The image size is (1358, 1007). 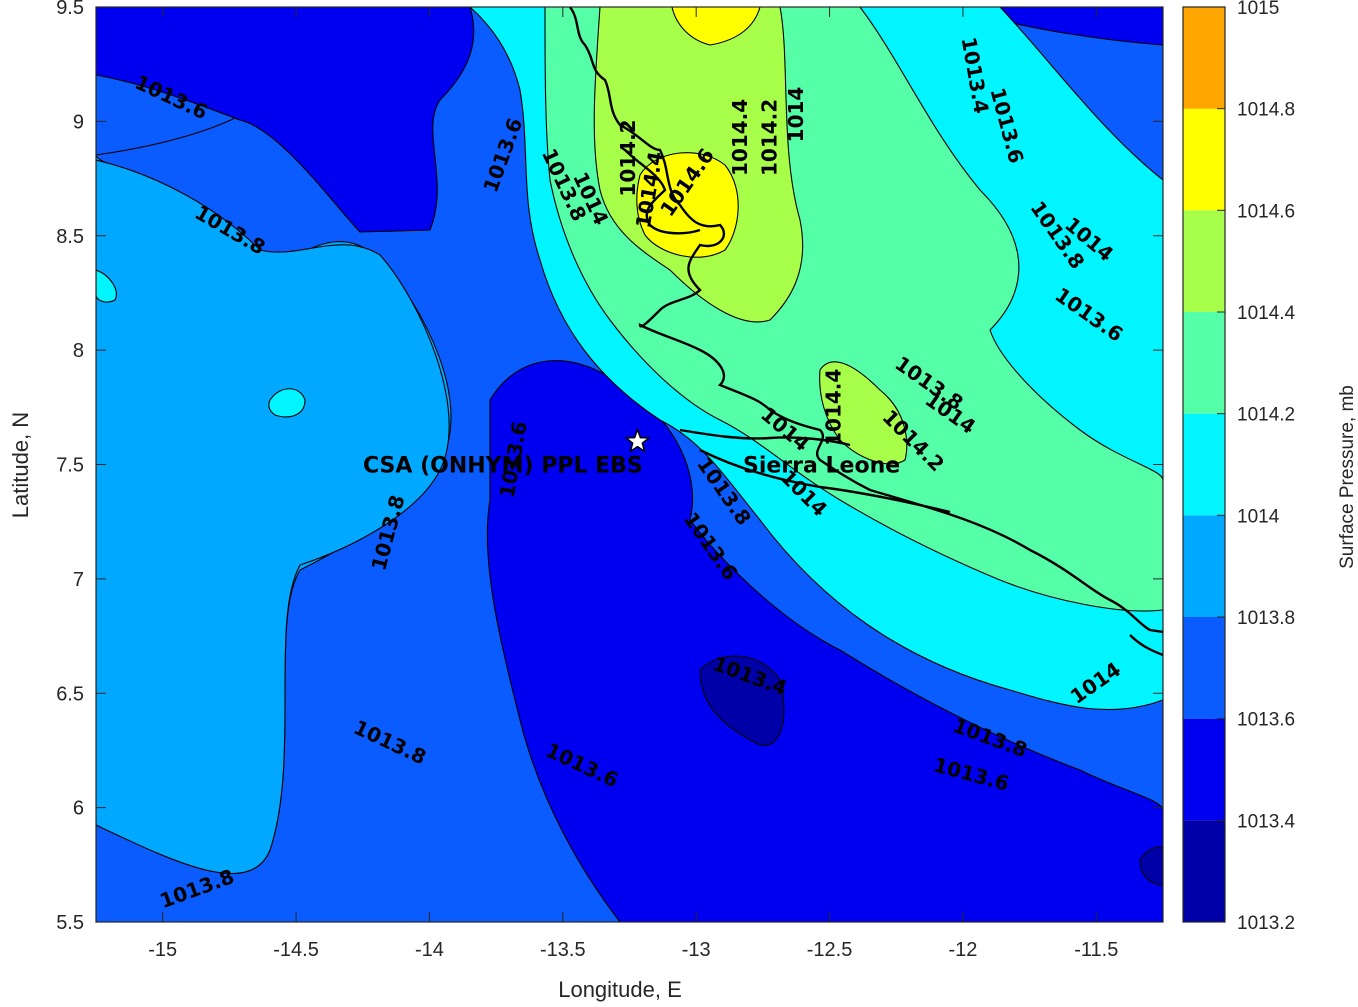 What do you see at coordinates (962, 950) in the screenshot?
I see `x-tick-label: -12` at bounding box center [962, 950].